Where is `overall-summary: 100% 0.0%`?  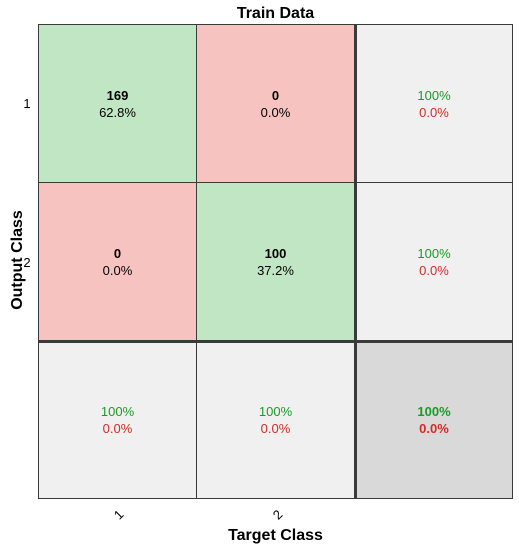
overall-summary: 100% 0.0% is located at coordinates (434, 420).